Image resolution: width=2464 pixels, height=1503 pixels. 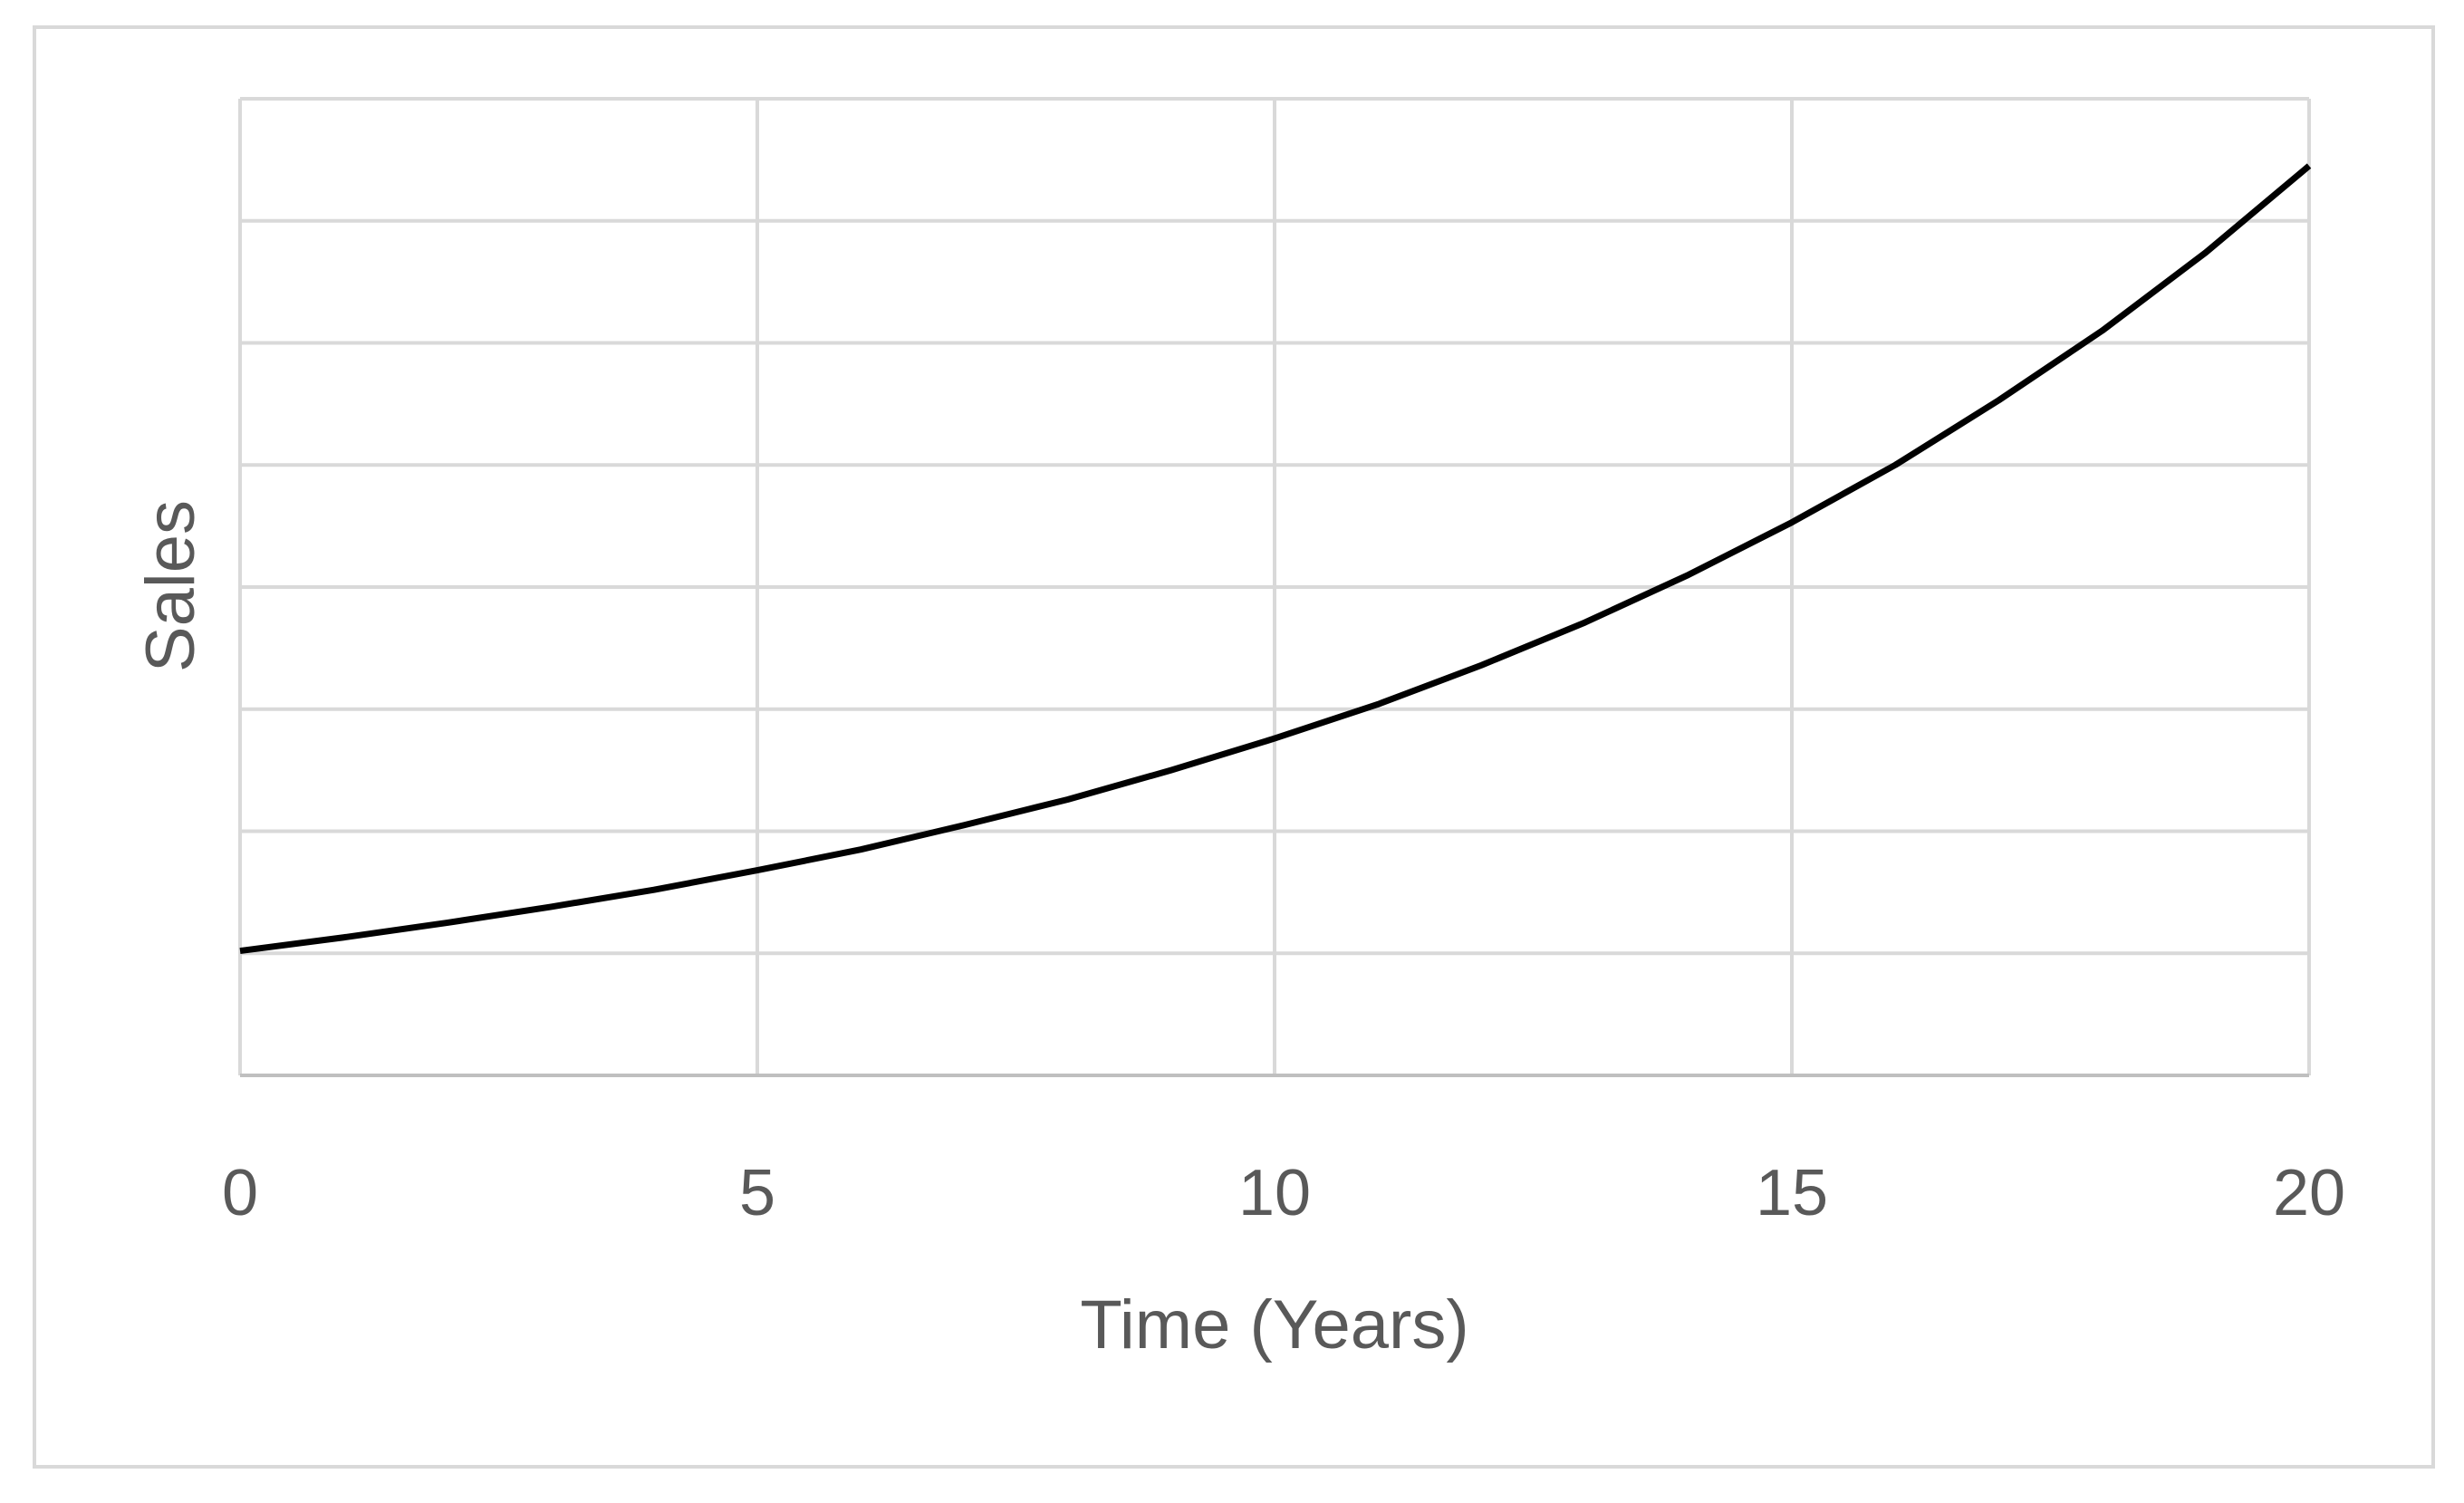 What do you see at coordinates (1274, 1193) in the screenshot?
I see `x-tick-label: 10` at bounding box center [1274, 1193].